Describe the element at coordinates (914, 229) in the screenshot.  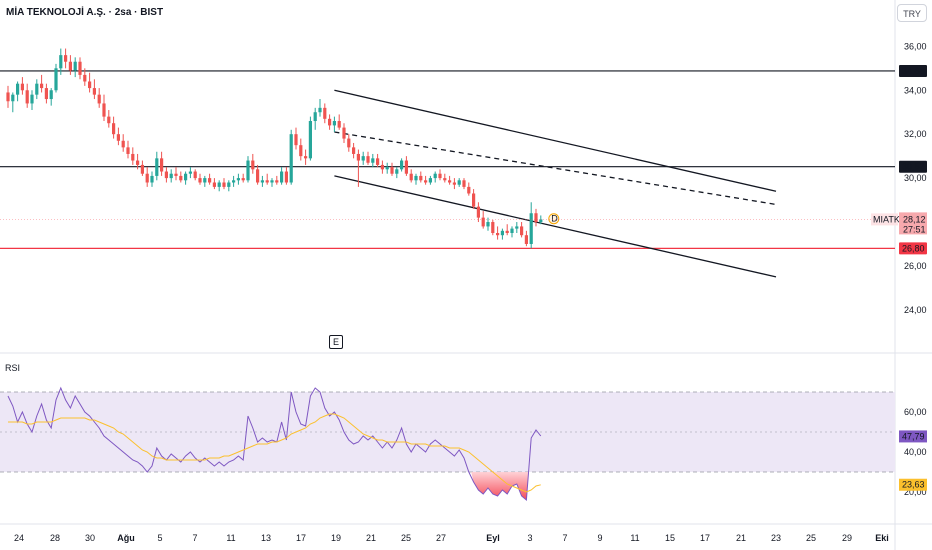
I see `countdown-text: 27:51` at that location.